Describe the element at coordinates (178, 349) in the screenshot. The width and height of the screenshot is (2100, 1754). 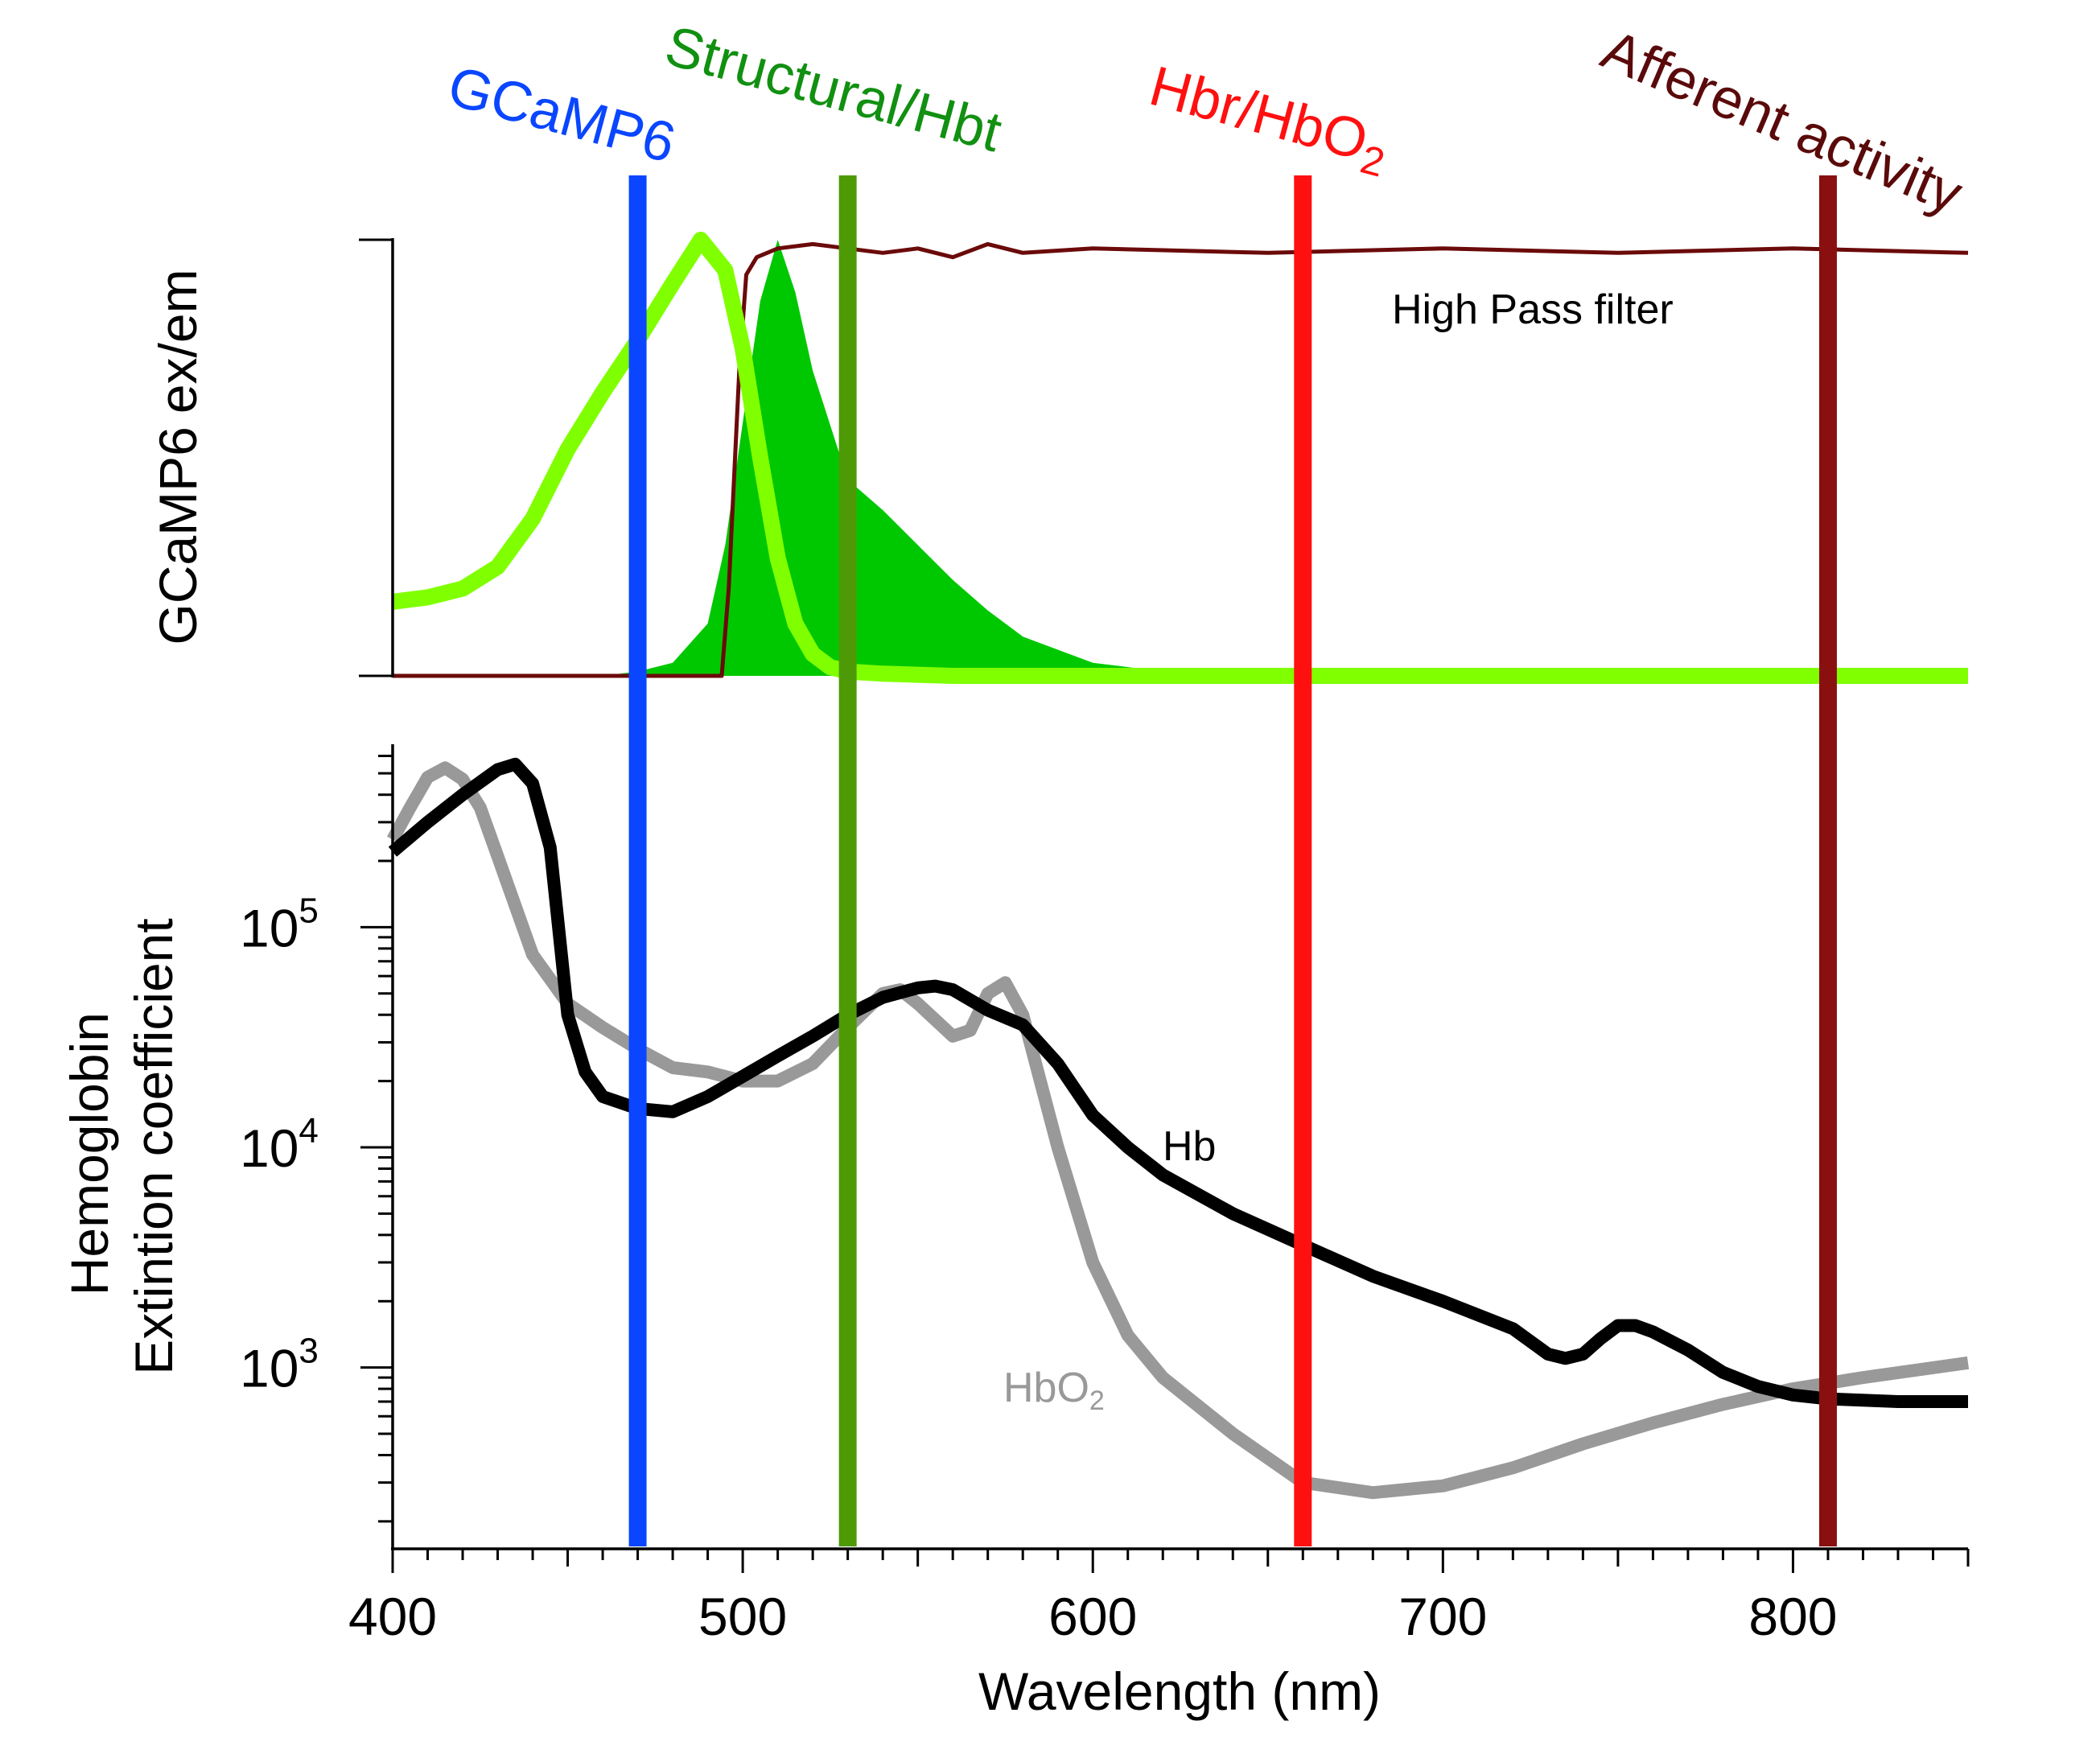
I see `ylabel-part-2: /` at that location.